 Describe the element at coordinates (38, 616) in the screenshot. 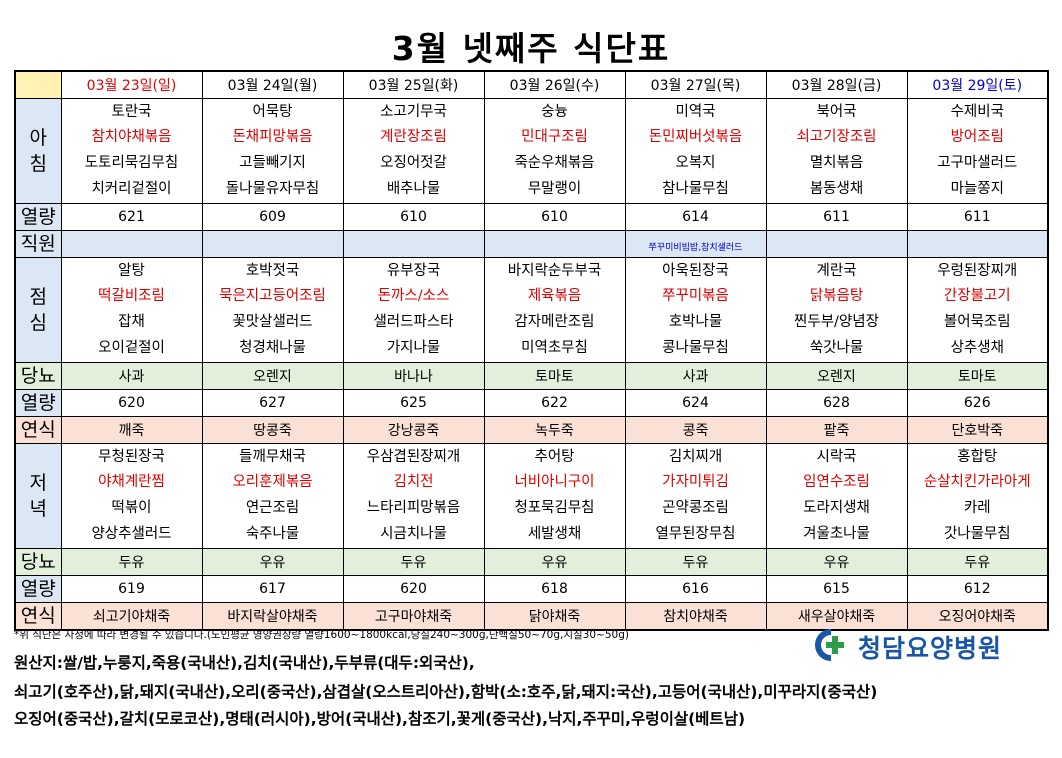

I see `dinner-snack-label: 연식` at that location.